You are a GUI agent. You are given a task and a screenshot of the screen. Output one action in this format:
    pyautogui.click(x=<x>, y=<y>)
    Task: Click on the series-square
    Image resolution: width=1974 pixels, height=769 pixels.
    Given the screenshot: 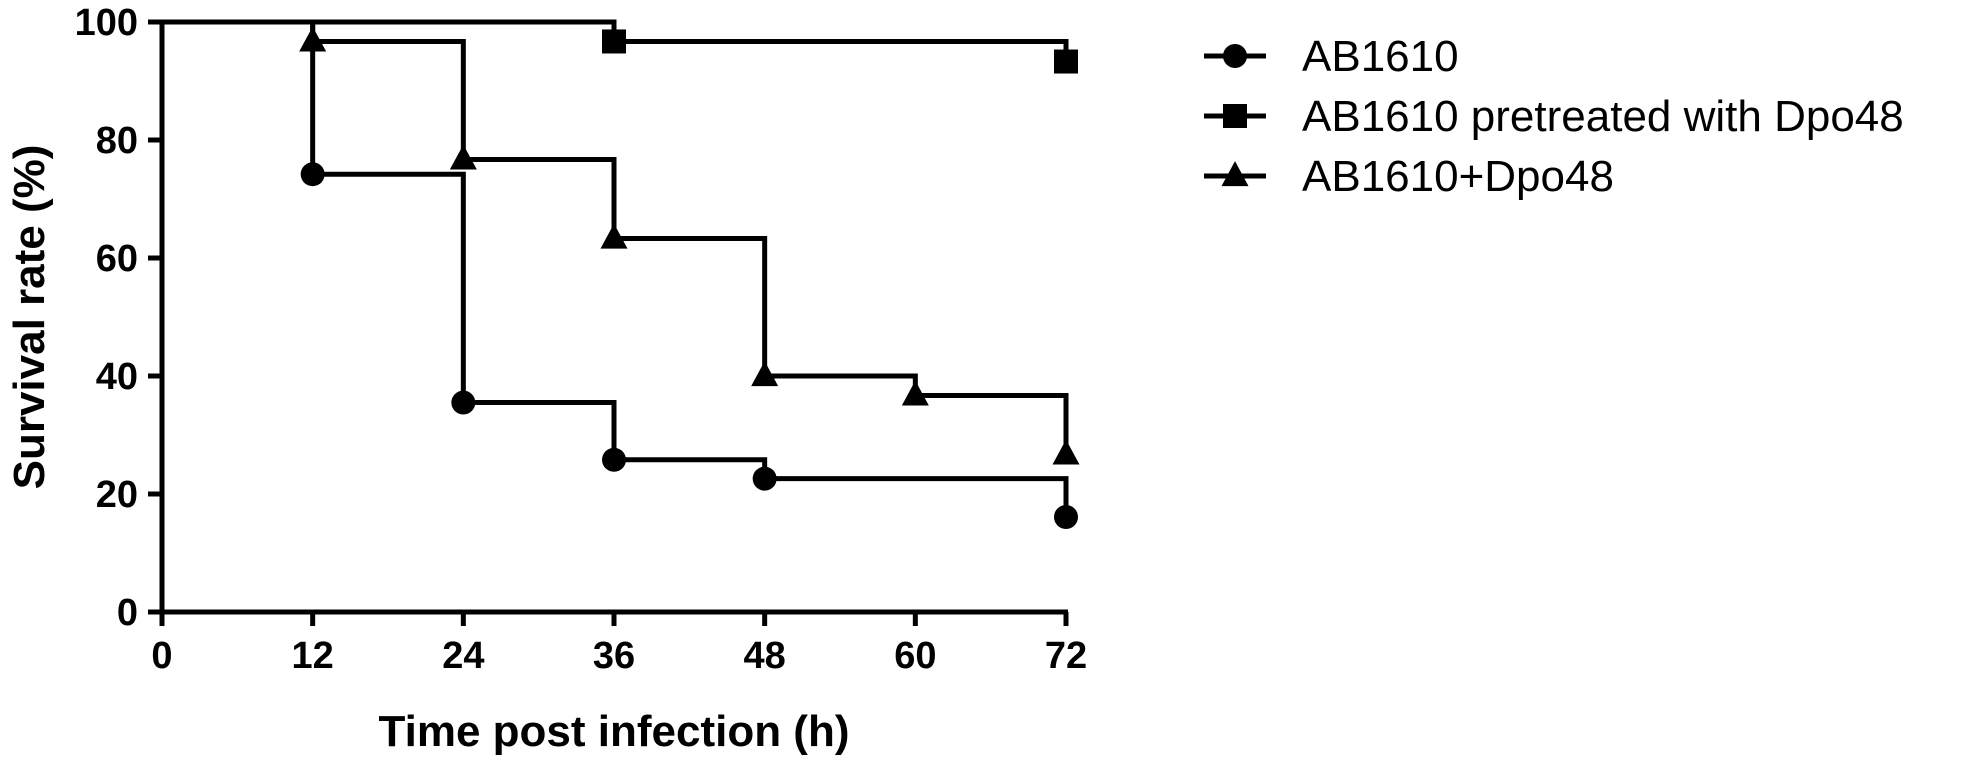 What is the action you would take?
    pyautogui.click(x=620, y=46)
    